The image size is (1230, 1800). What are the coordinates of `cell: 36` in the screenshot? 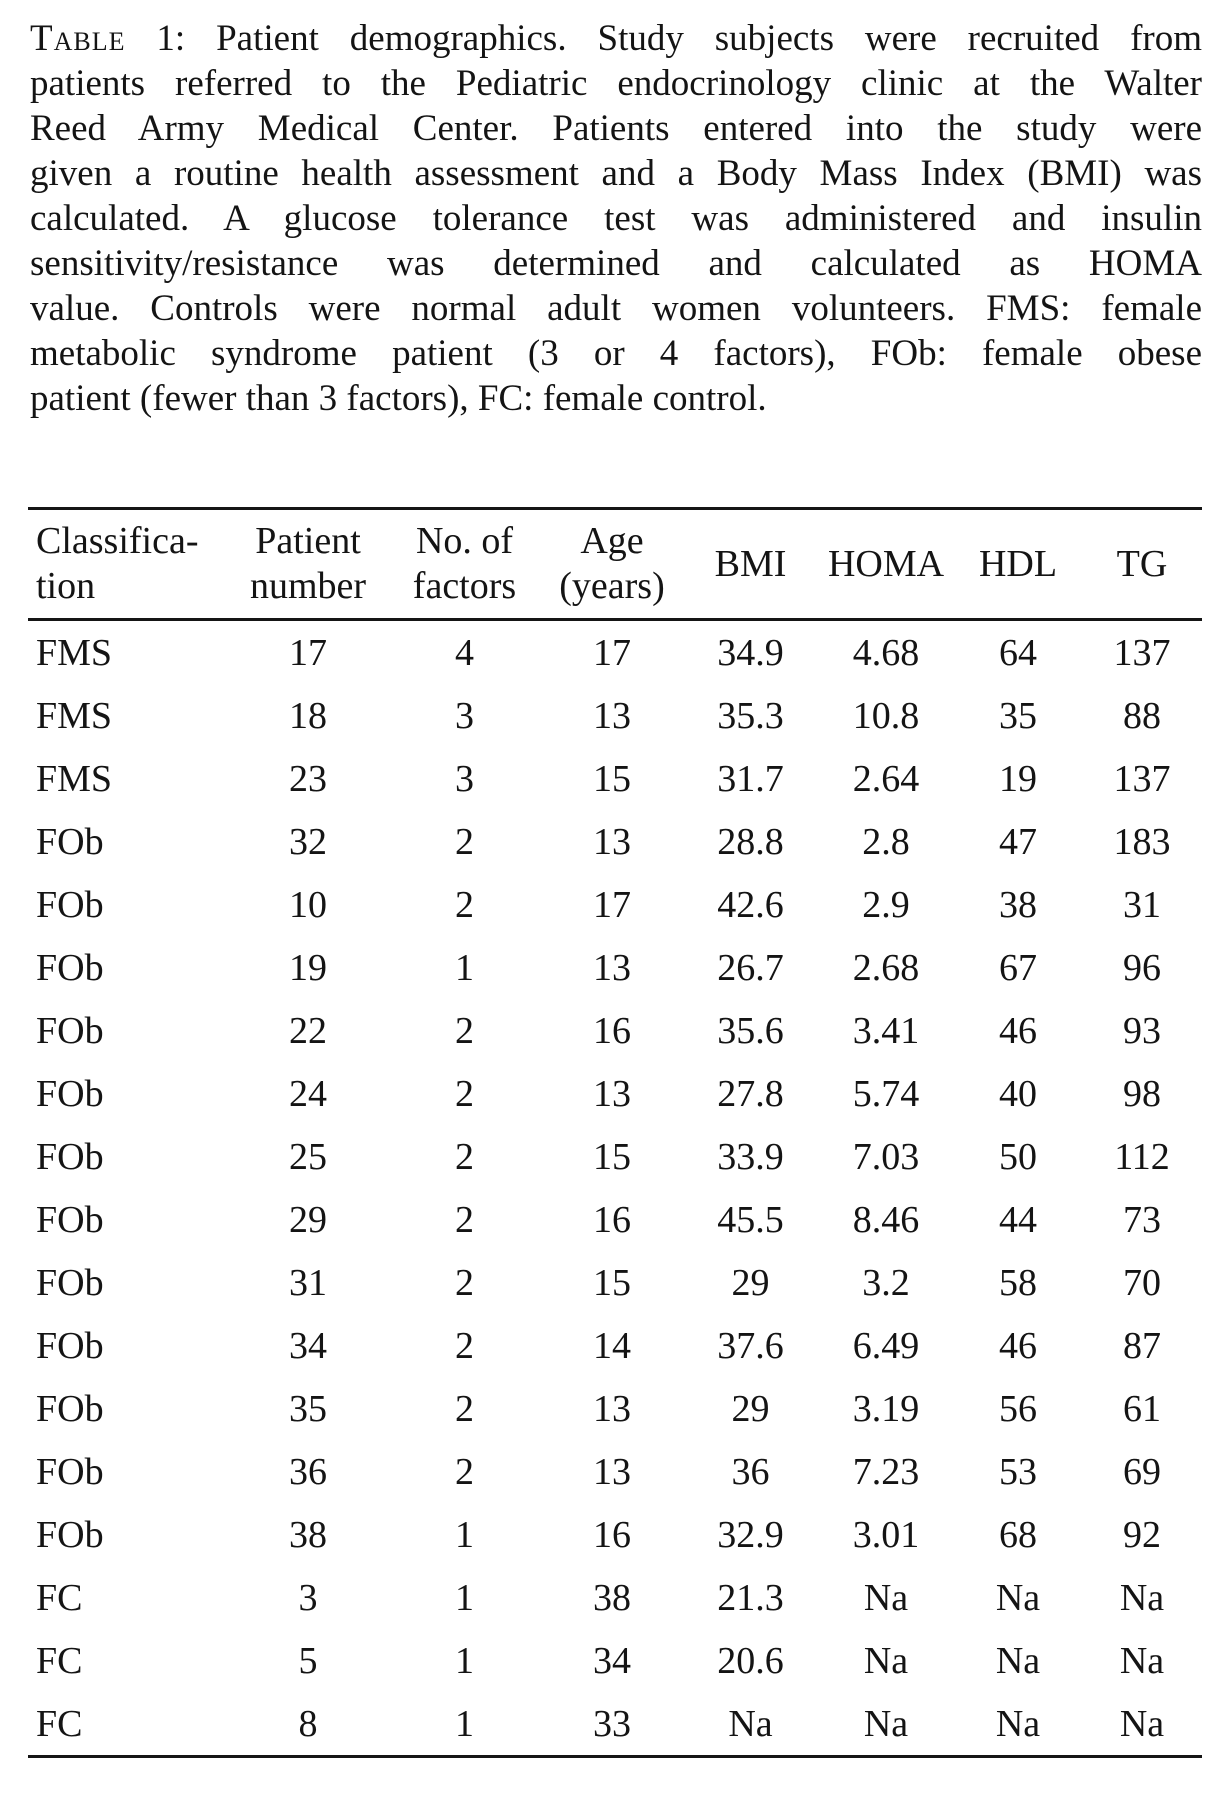 It's located at (308, 1471).